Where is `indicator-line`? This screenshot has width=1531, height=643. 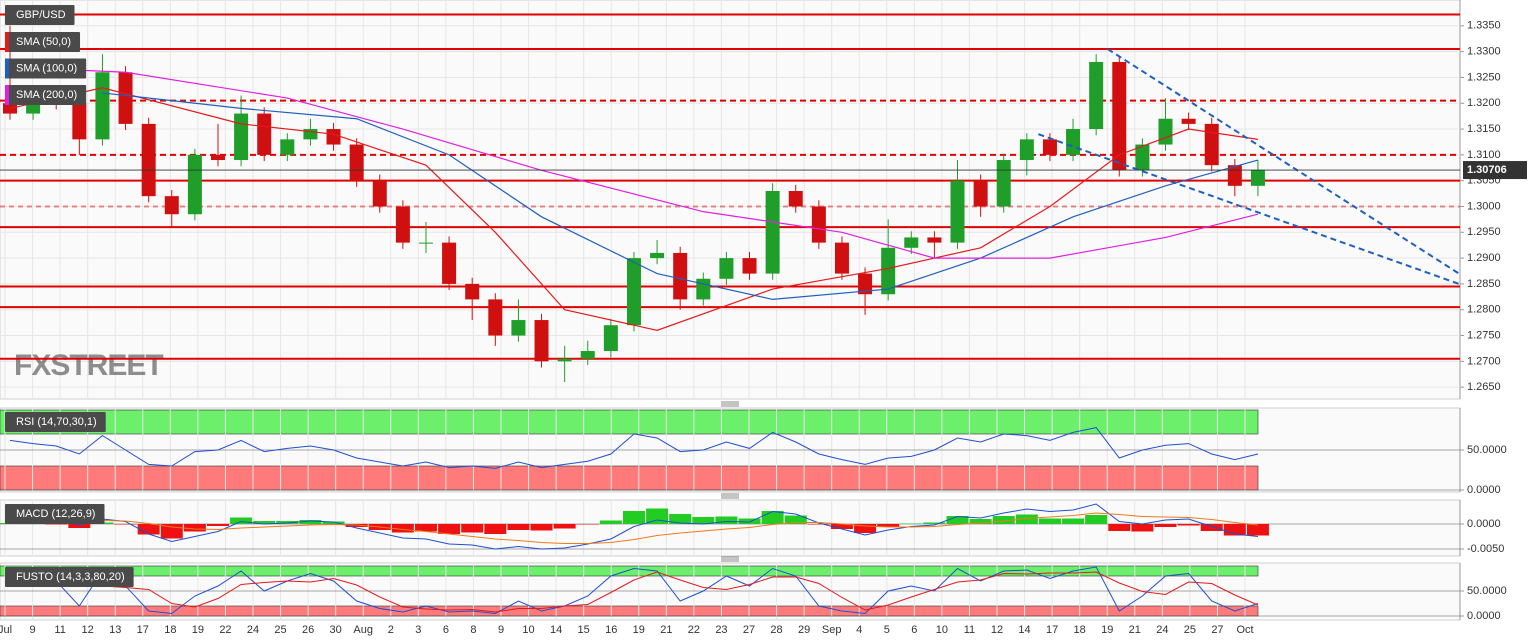
indicator-line is located at coordinates (634, 590).